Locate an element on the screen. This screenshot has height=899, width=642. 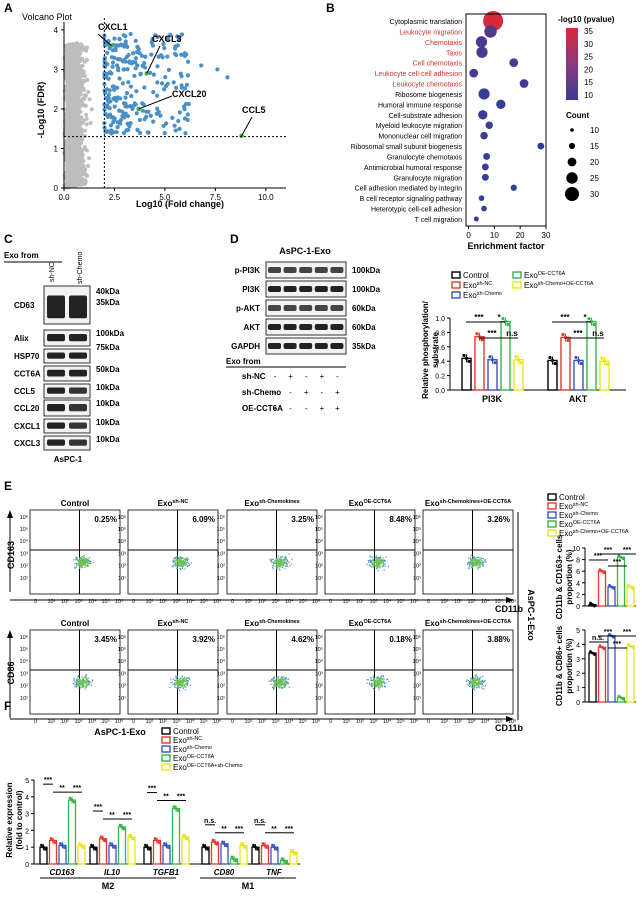
y-tick-label: 10² is located at coordinates (24, 687).